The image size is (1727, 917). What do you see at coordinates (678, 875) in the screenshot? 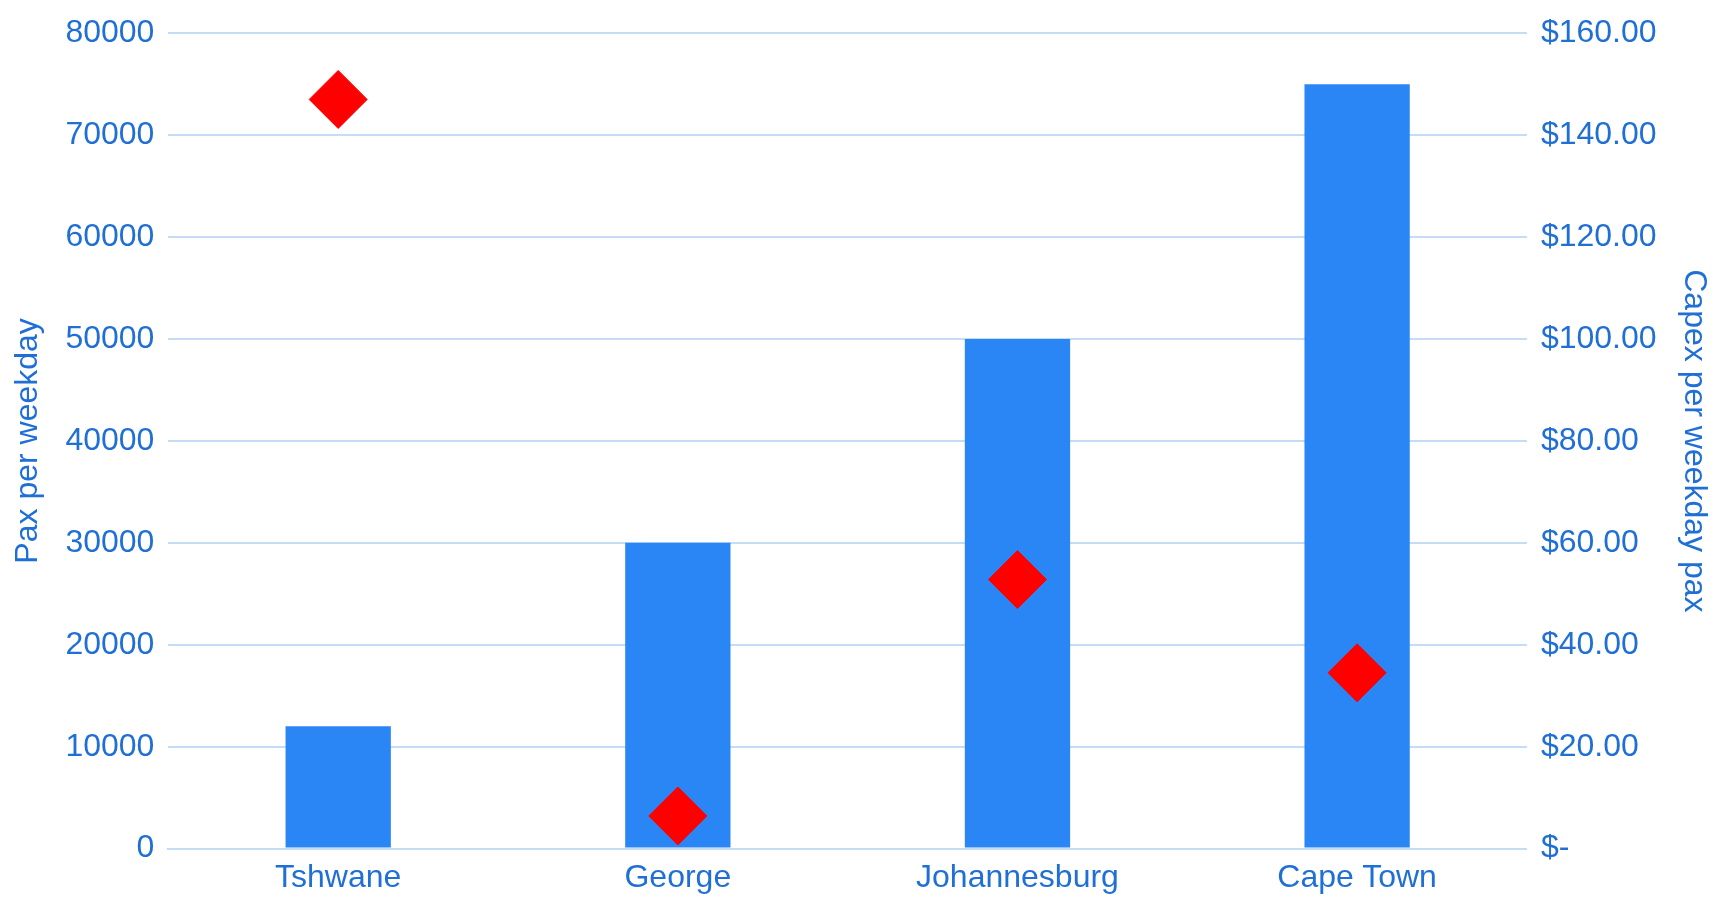
I see `x-tick-label: George` at bounding box center [678, 875].